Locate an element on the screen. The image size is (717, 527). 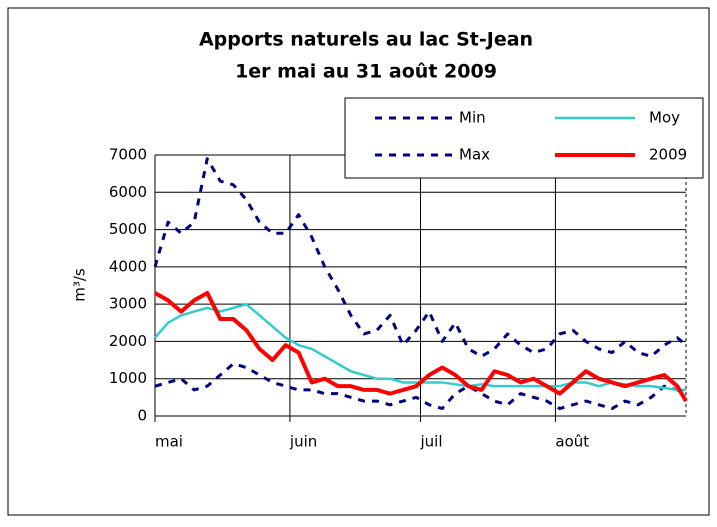
series-line is located at coordinates (420, 386).